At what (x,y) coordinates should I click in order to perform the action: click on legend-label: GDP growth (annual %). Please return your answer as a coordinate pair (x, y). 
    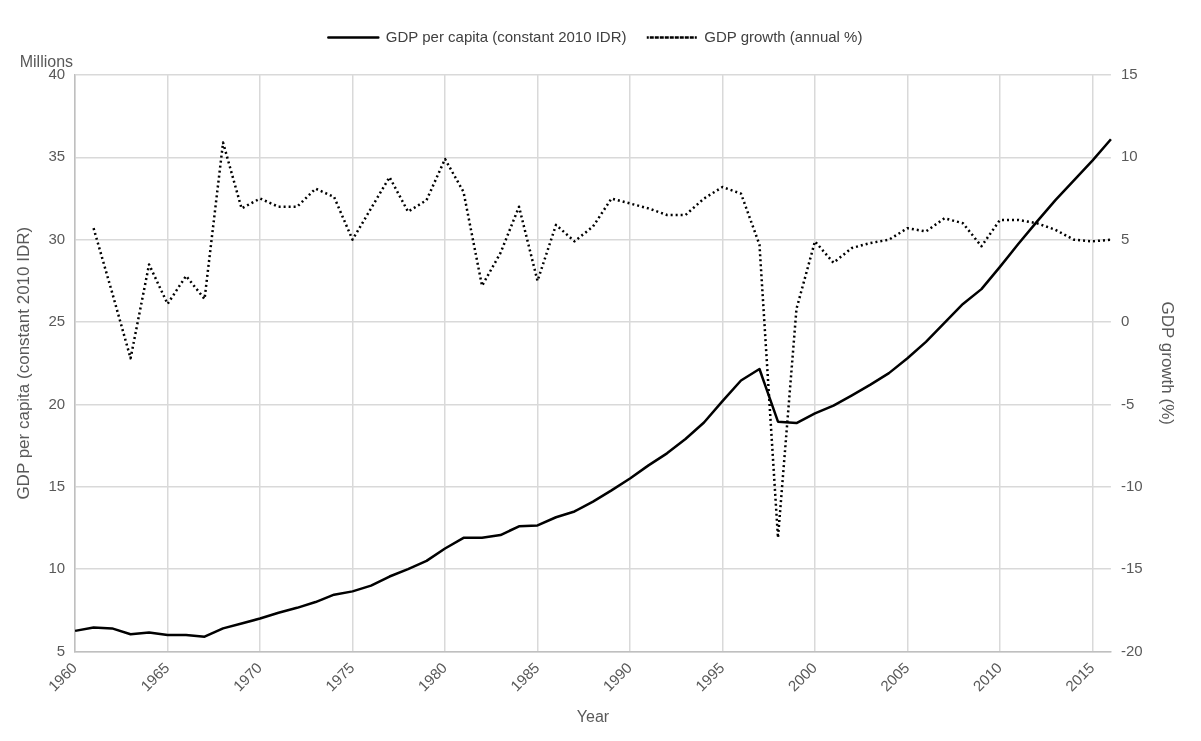
    Looking at the image, I should click on (783, 36).